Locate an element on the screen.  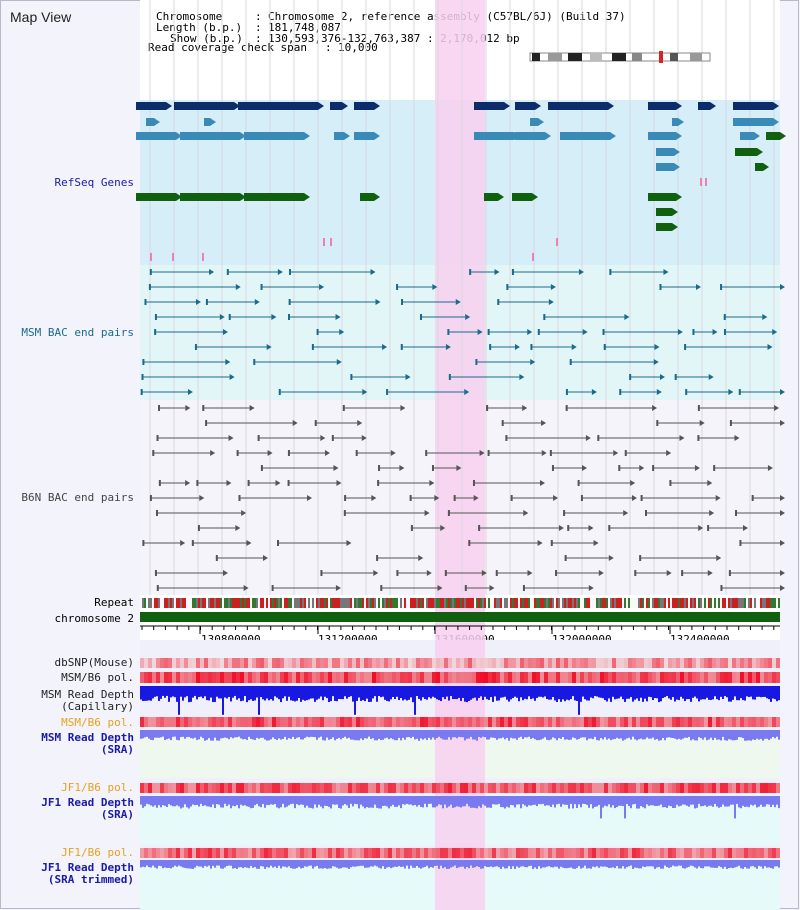
jf1-sra-label-1: JF1 Read Depth is located at coordinates (87, 802).